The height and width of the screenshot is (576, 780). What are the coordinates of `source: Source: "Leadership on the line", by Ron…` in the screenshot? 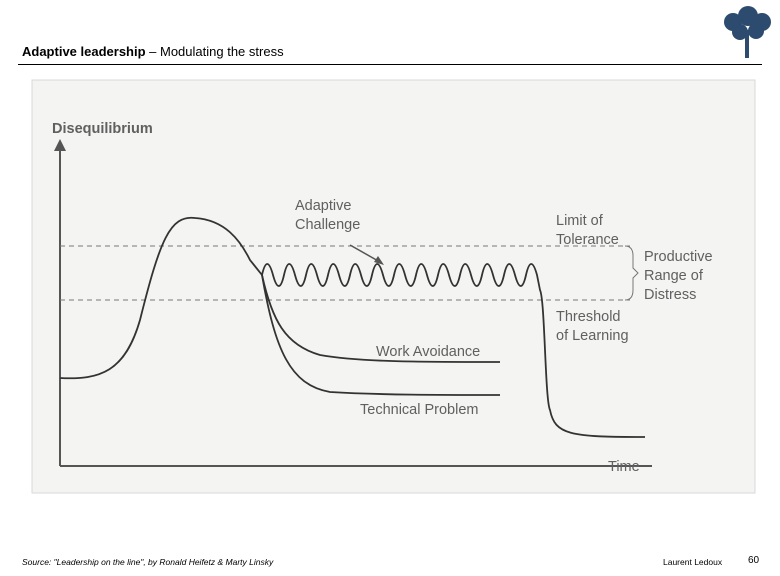 It's located at (148, 562).